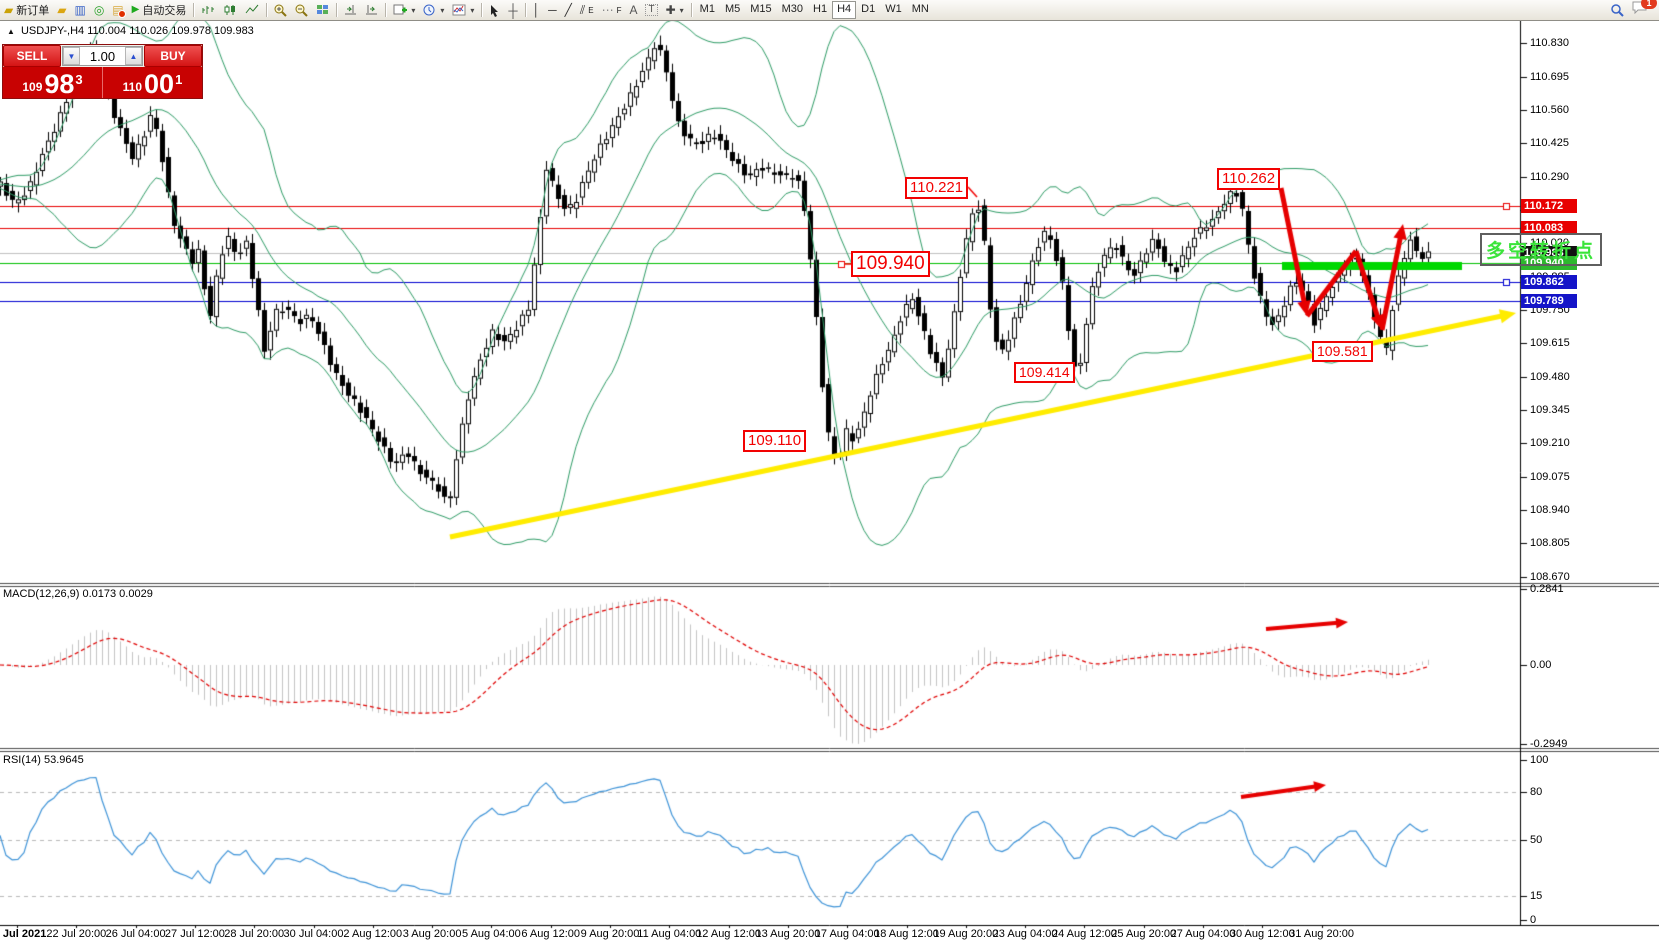 This screenshot has height=943, width=1659. What do you see at coordinates (1549, 43) in the screenshot?
I see `price-axis-tick: 110.830` at bounding box center [1549, 43].